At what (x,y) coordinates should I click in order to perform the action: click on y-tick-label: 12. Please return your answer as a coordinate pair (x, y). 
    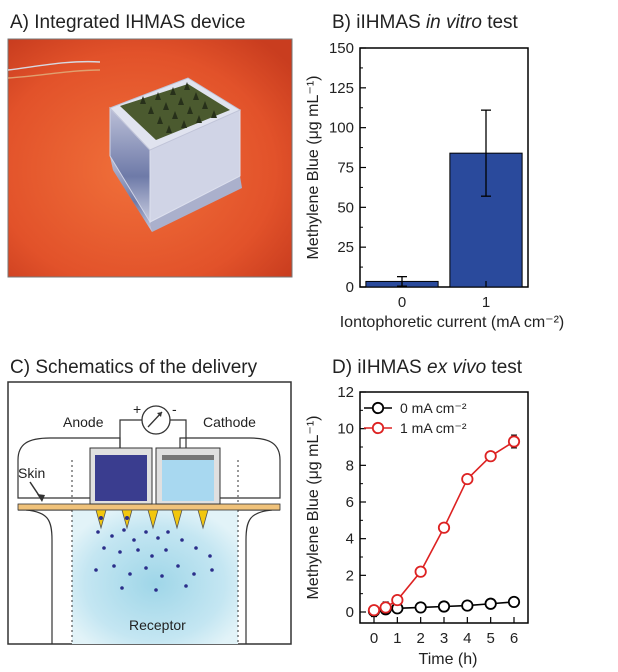
    Looking at the image, I should click on (345, 392).